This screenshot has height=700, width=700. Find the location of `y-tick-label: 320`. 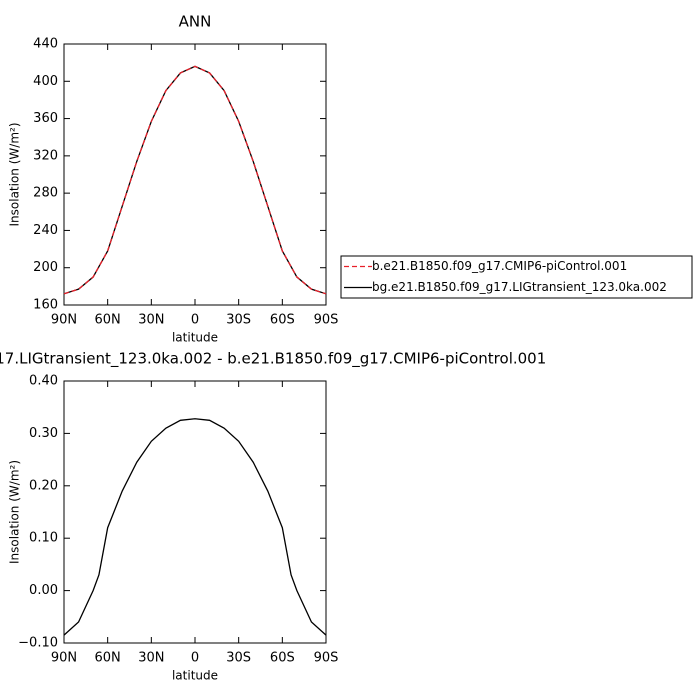

y-tick-label: 320 is located at coordinates (45, 155).